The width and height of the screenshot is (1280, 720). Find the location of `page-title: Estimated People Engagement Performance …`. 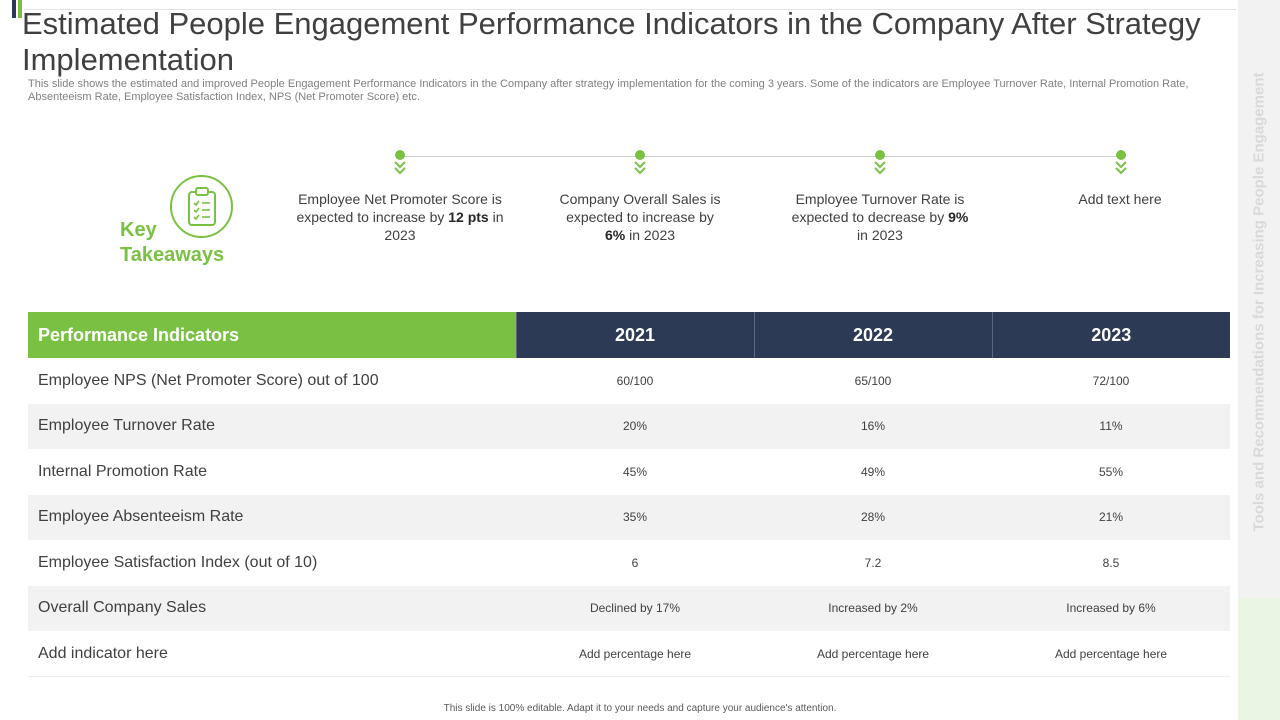

page-title: Estimated People Engagement Performance … is located at coordinates (611, 41).